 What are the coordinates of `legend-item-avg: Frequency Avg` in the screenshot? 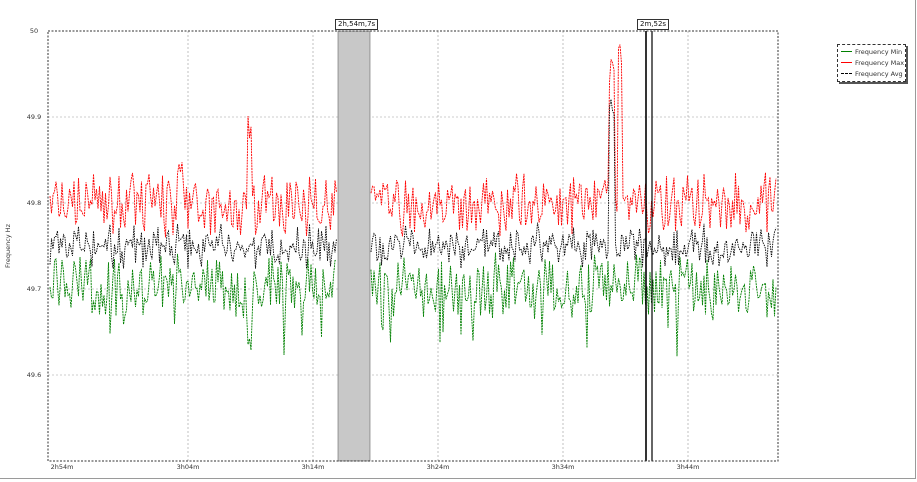 It's located at (872, 74).